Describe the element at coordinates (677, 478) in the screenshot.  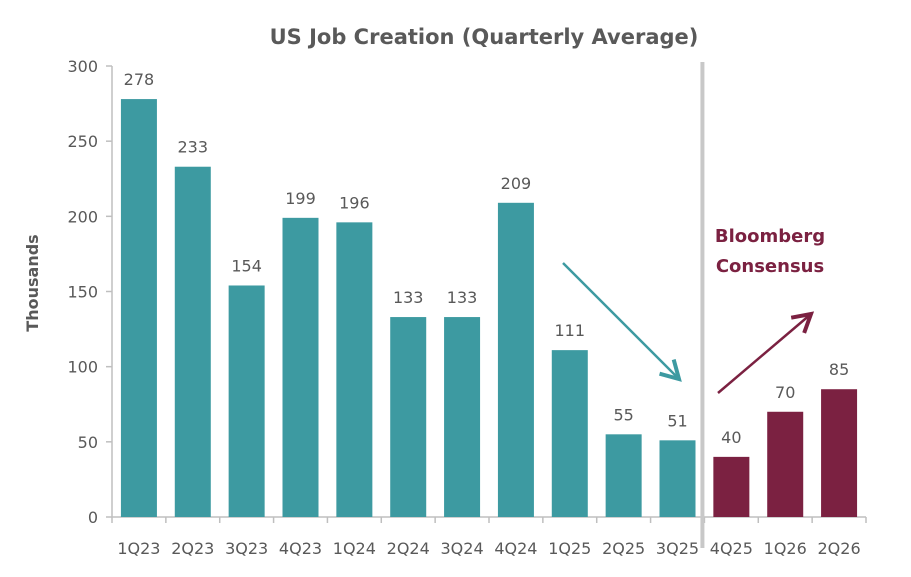
I see `bar-3Q25` at that location.